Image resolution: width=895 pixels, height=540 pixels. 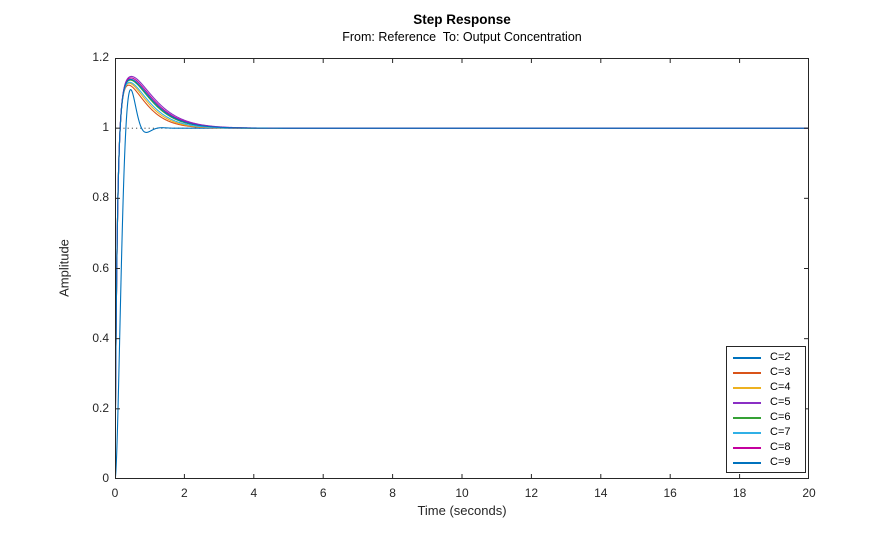 What do you see at coordinates (766, 372) in the screenshot?
I see `legend-item: C=3` at bounding box center [766, 372].